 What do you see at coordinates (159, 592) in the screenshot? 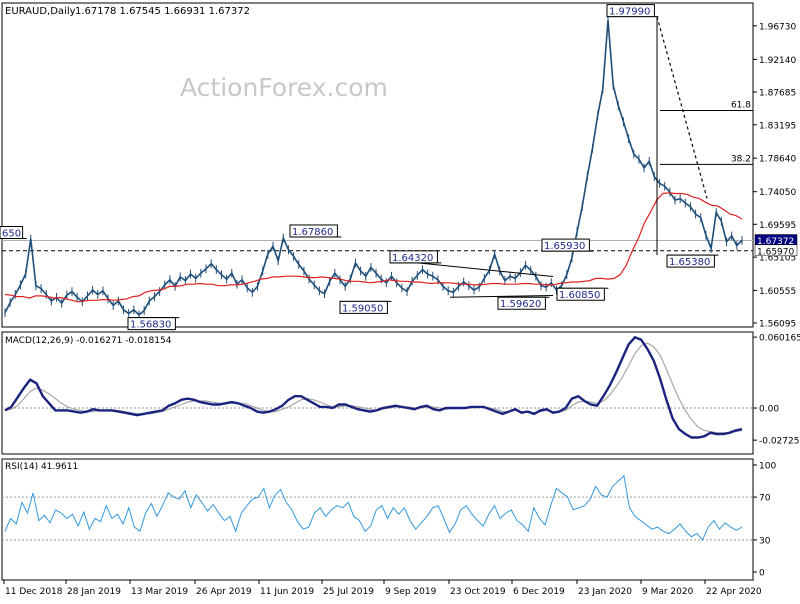
I see `date-axis-label: 13 Mar 2019` at bounding box center [159, 592].